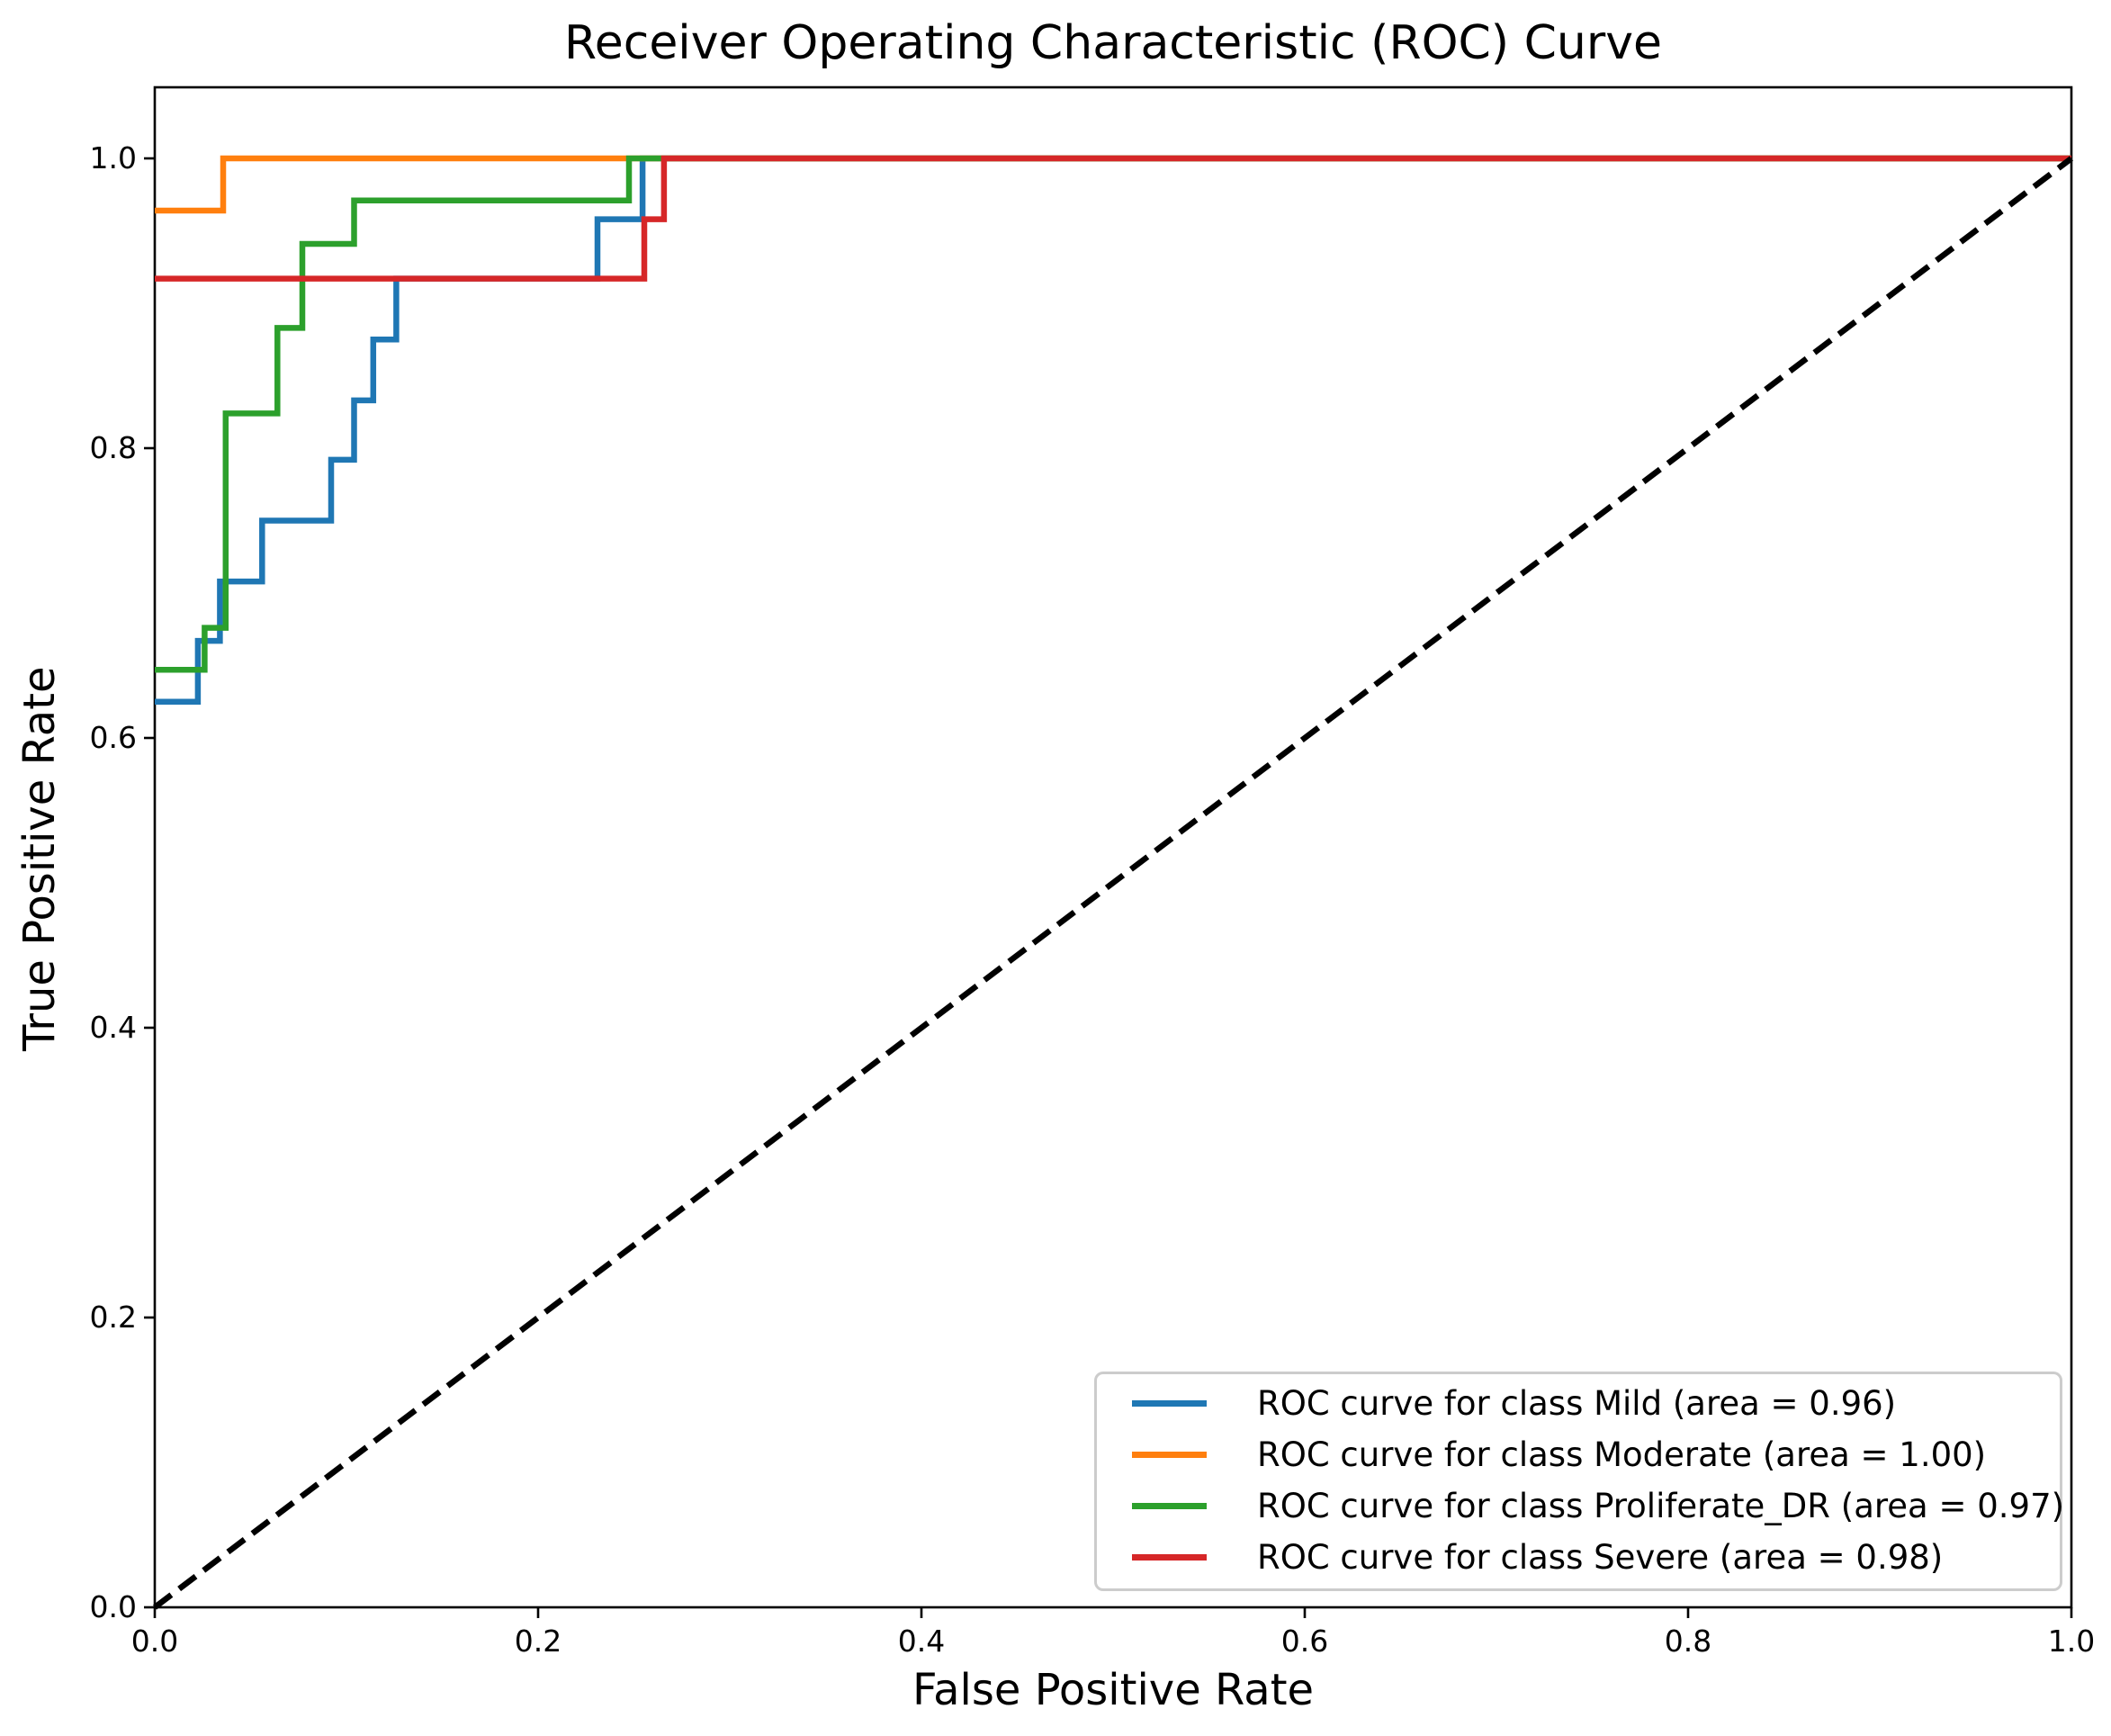 The image size is (2111, 1736). I want to click on roc-curve-severe, so click(1113, 218).